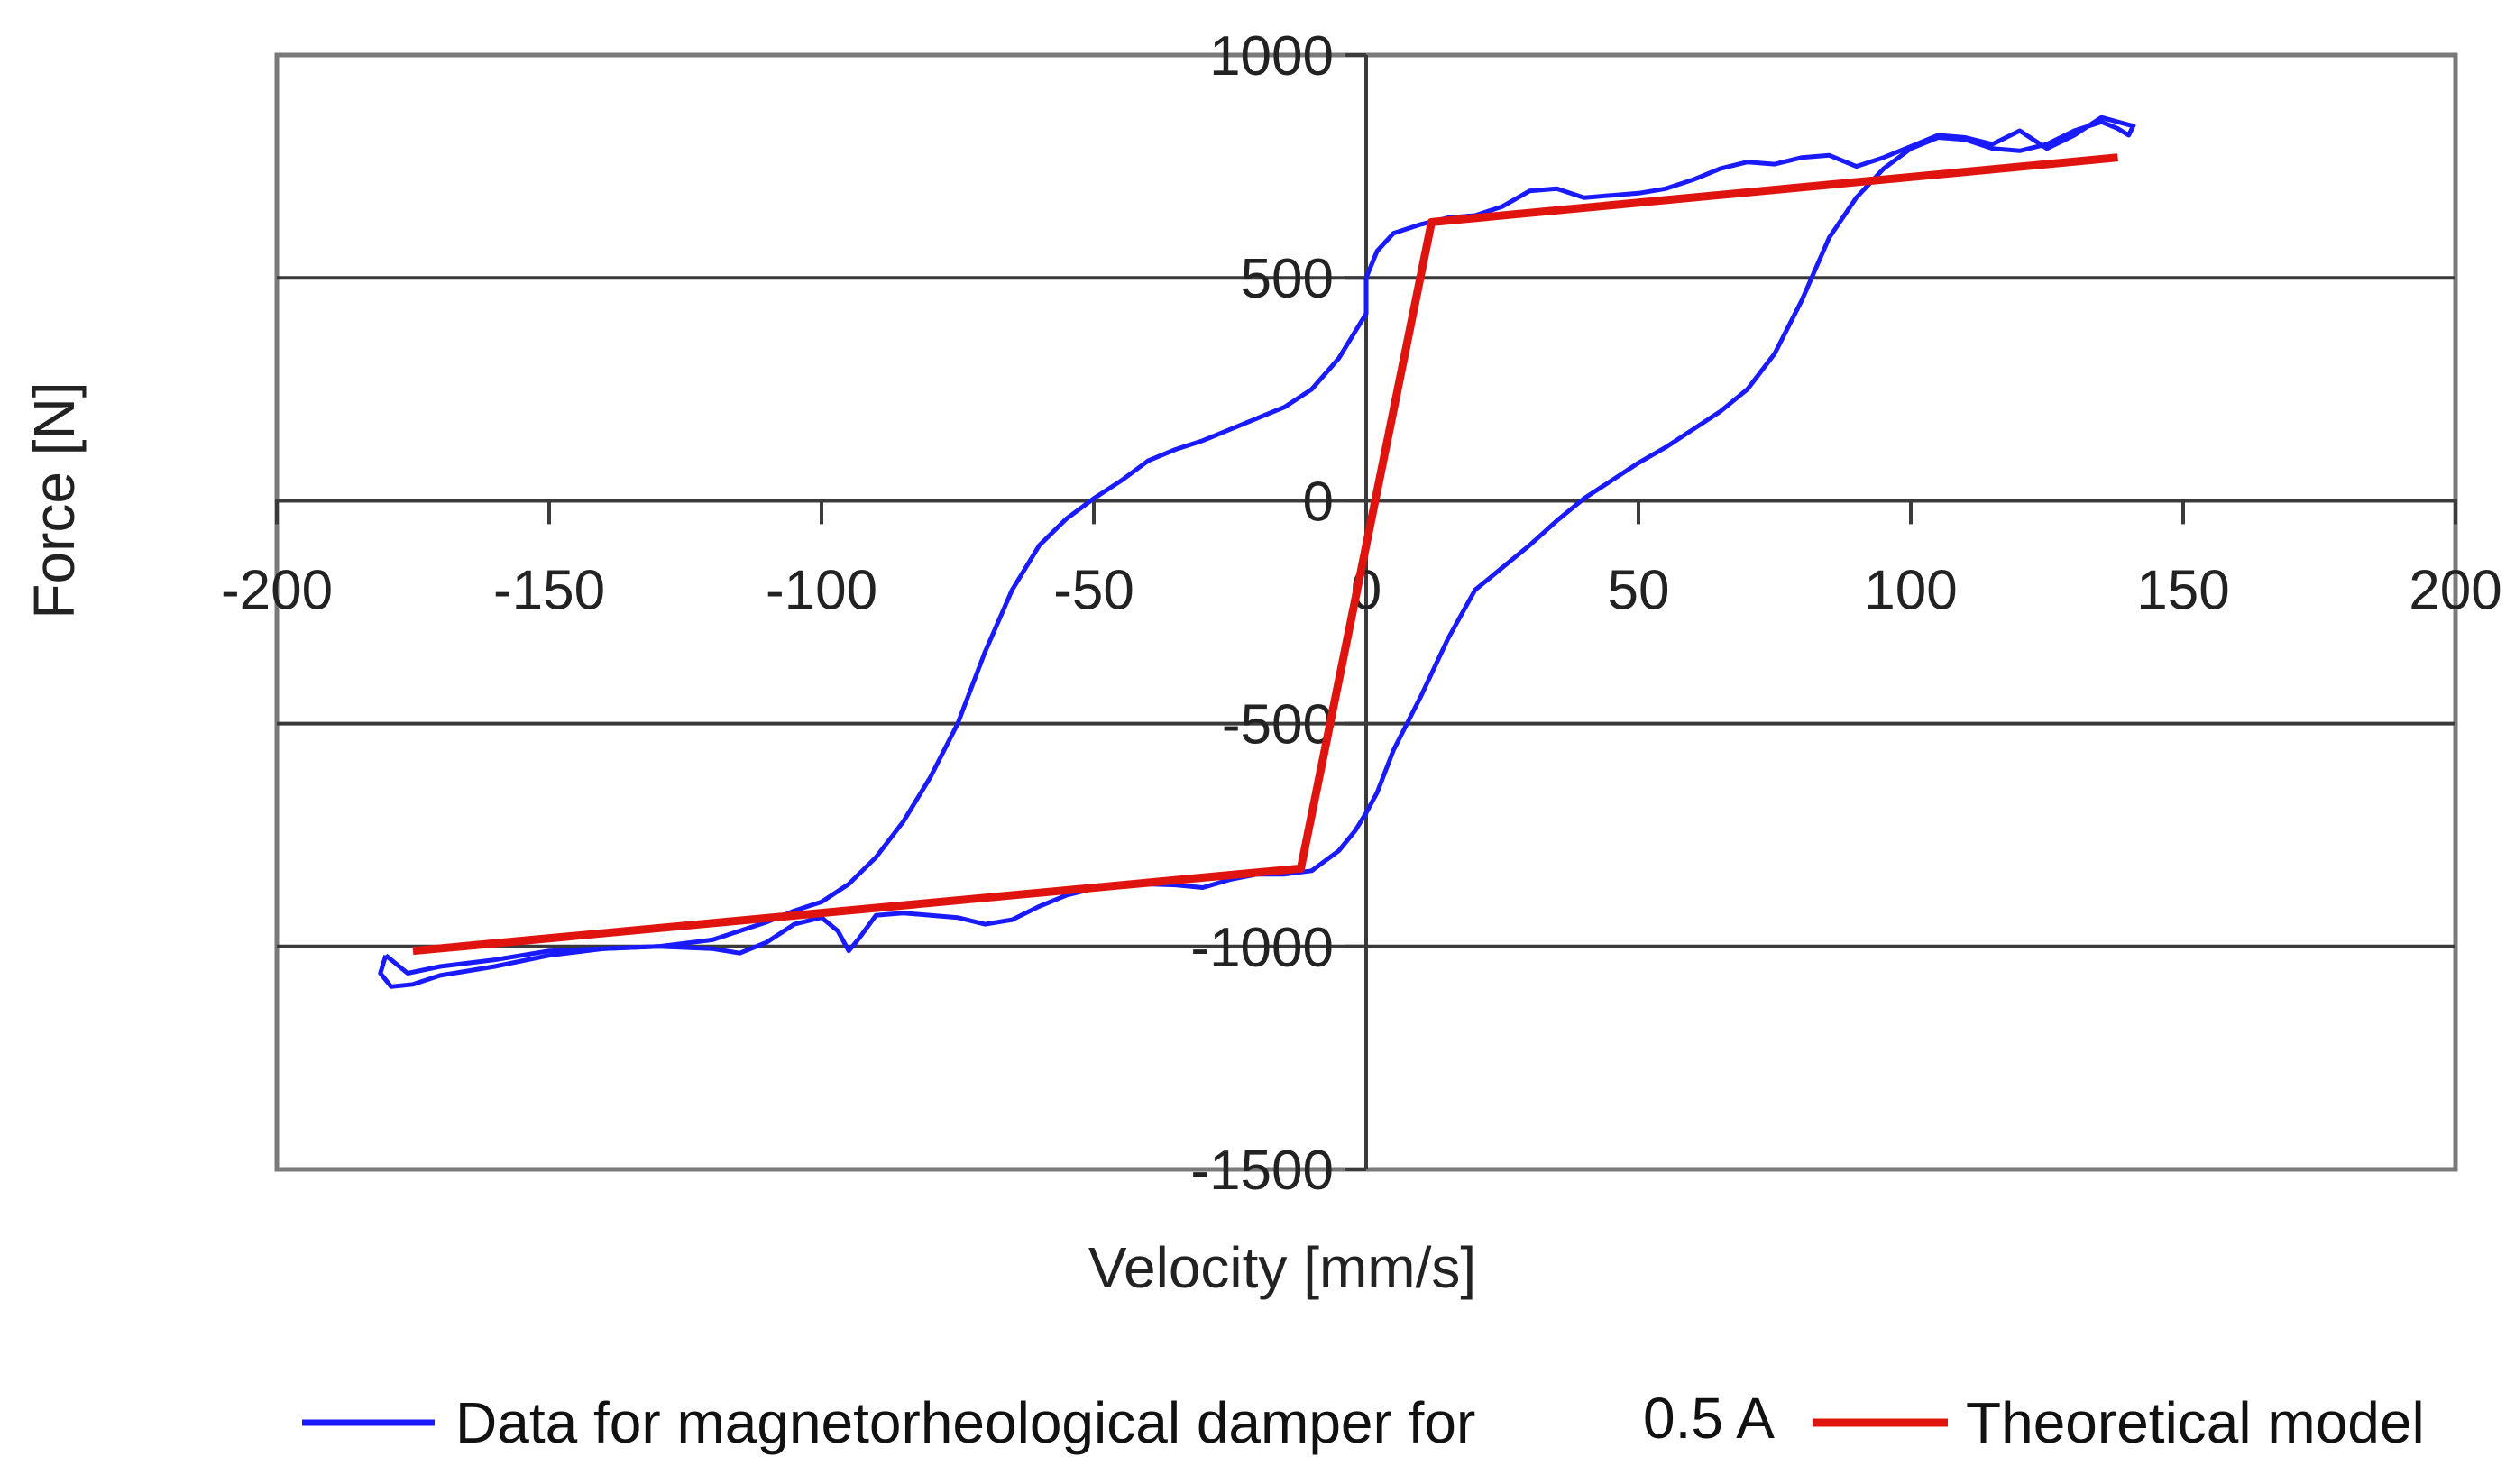 Image resolution: width=2515 pixels, height=1484 pixels. What do you see at coordinates (821, 590) in the screenshot?
I see `x-tick-label: -100` at bounding box center [821, 590].